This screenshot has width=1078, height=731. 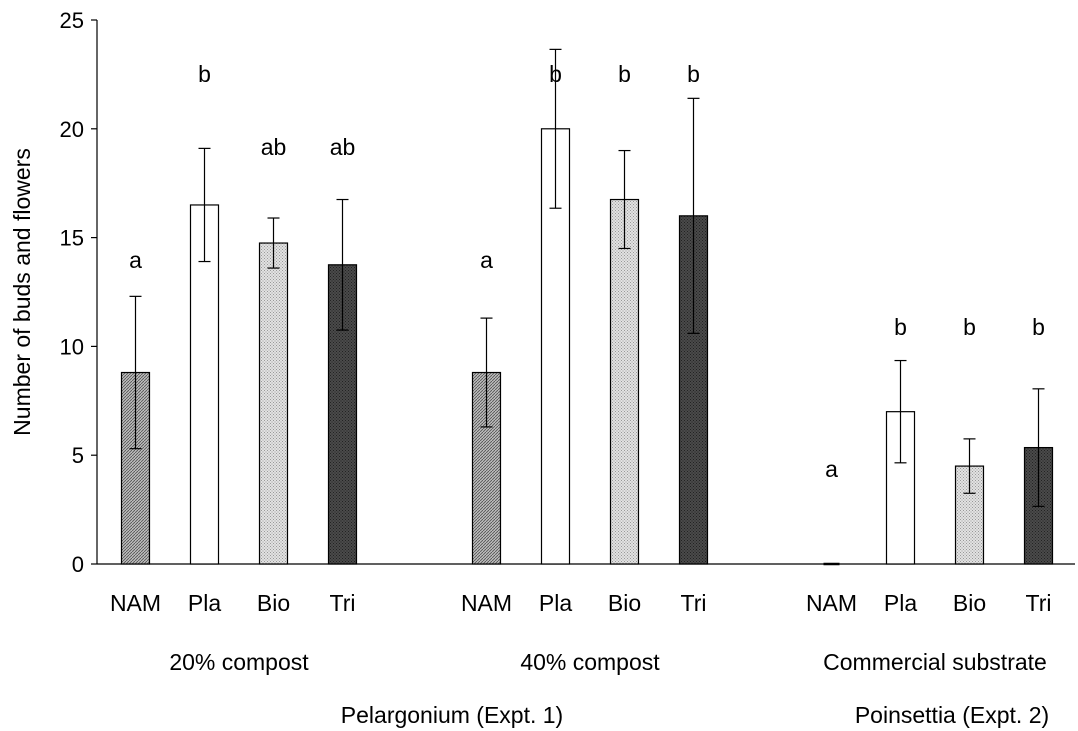 I want to click on y-axis-label: Number of buds and flowers, so click(x=22, y=292).